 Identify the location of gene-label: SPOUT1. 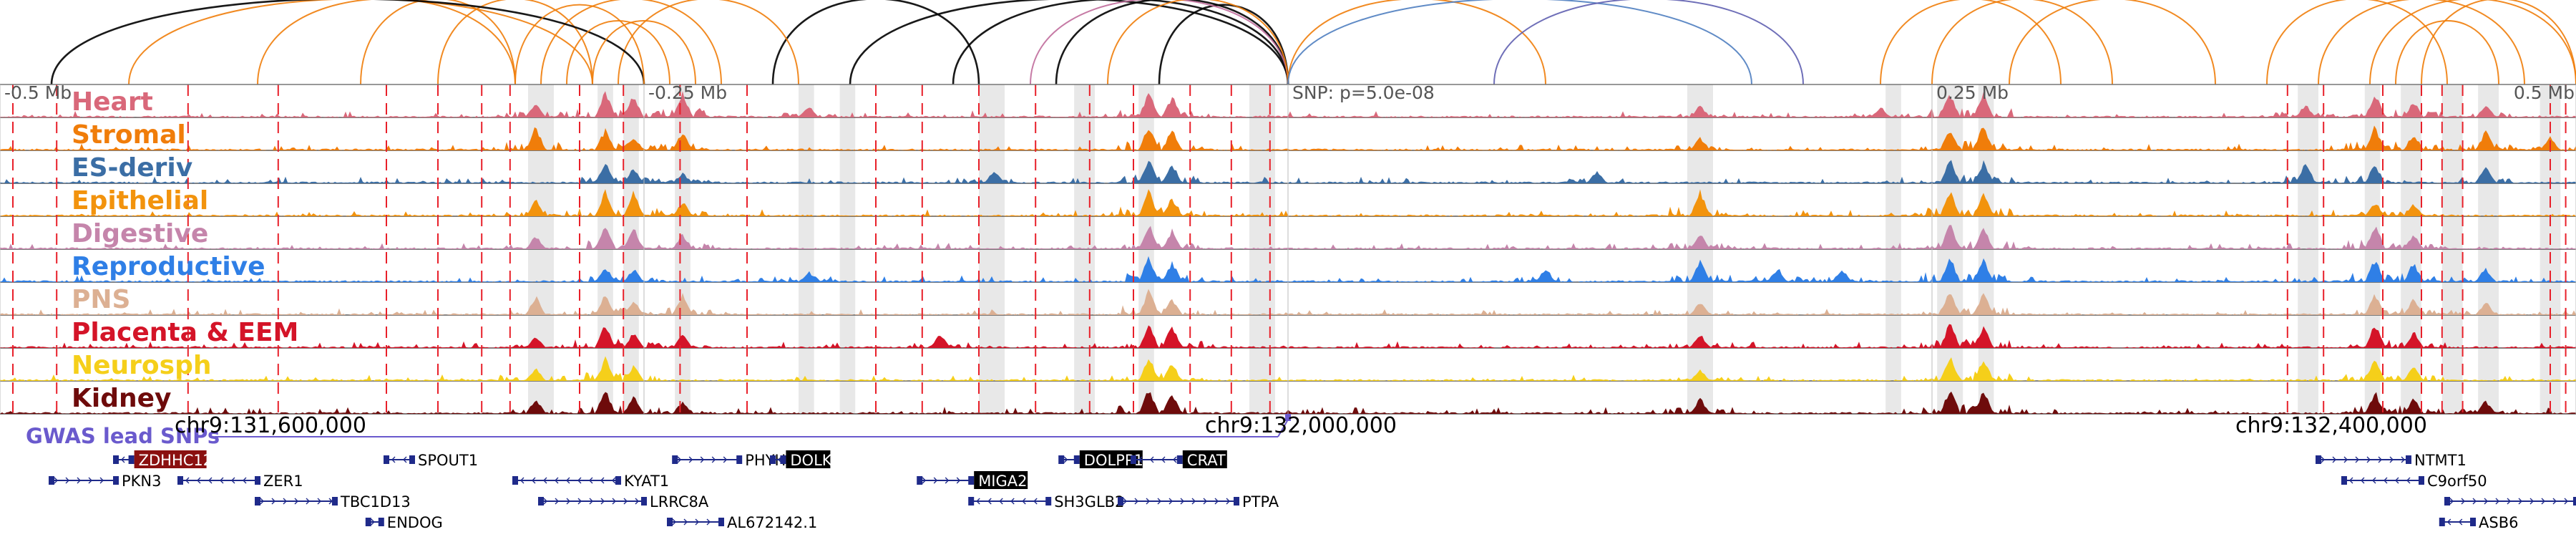
(448, 460).